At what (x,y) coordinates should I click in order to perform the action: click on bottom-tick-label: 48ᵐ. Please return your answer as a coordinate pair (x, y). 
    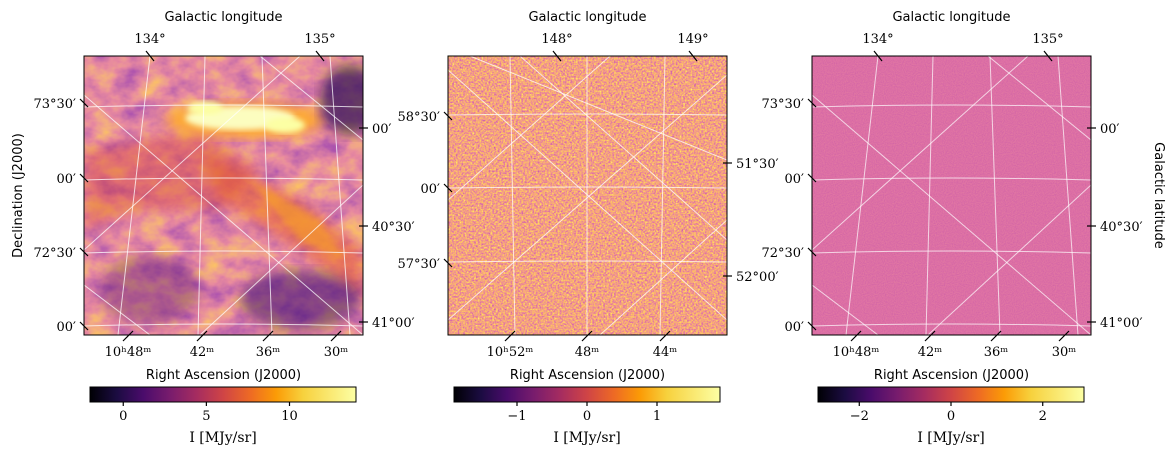
    Looking at the image, I should click on (587, 352).